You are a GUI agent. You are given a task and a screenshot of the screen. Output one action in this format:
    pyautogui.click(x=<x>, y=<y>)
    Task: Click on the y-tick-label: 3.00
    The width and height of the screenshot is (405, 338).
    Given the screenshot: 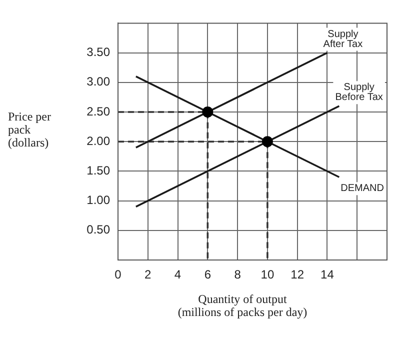 What is the action you would take?
    pyautogui.click(x=98, y=81)
    